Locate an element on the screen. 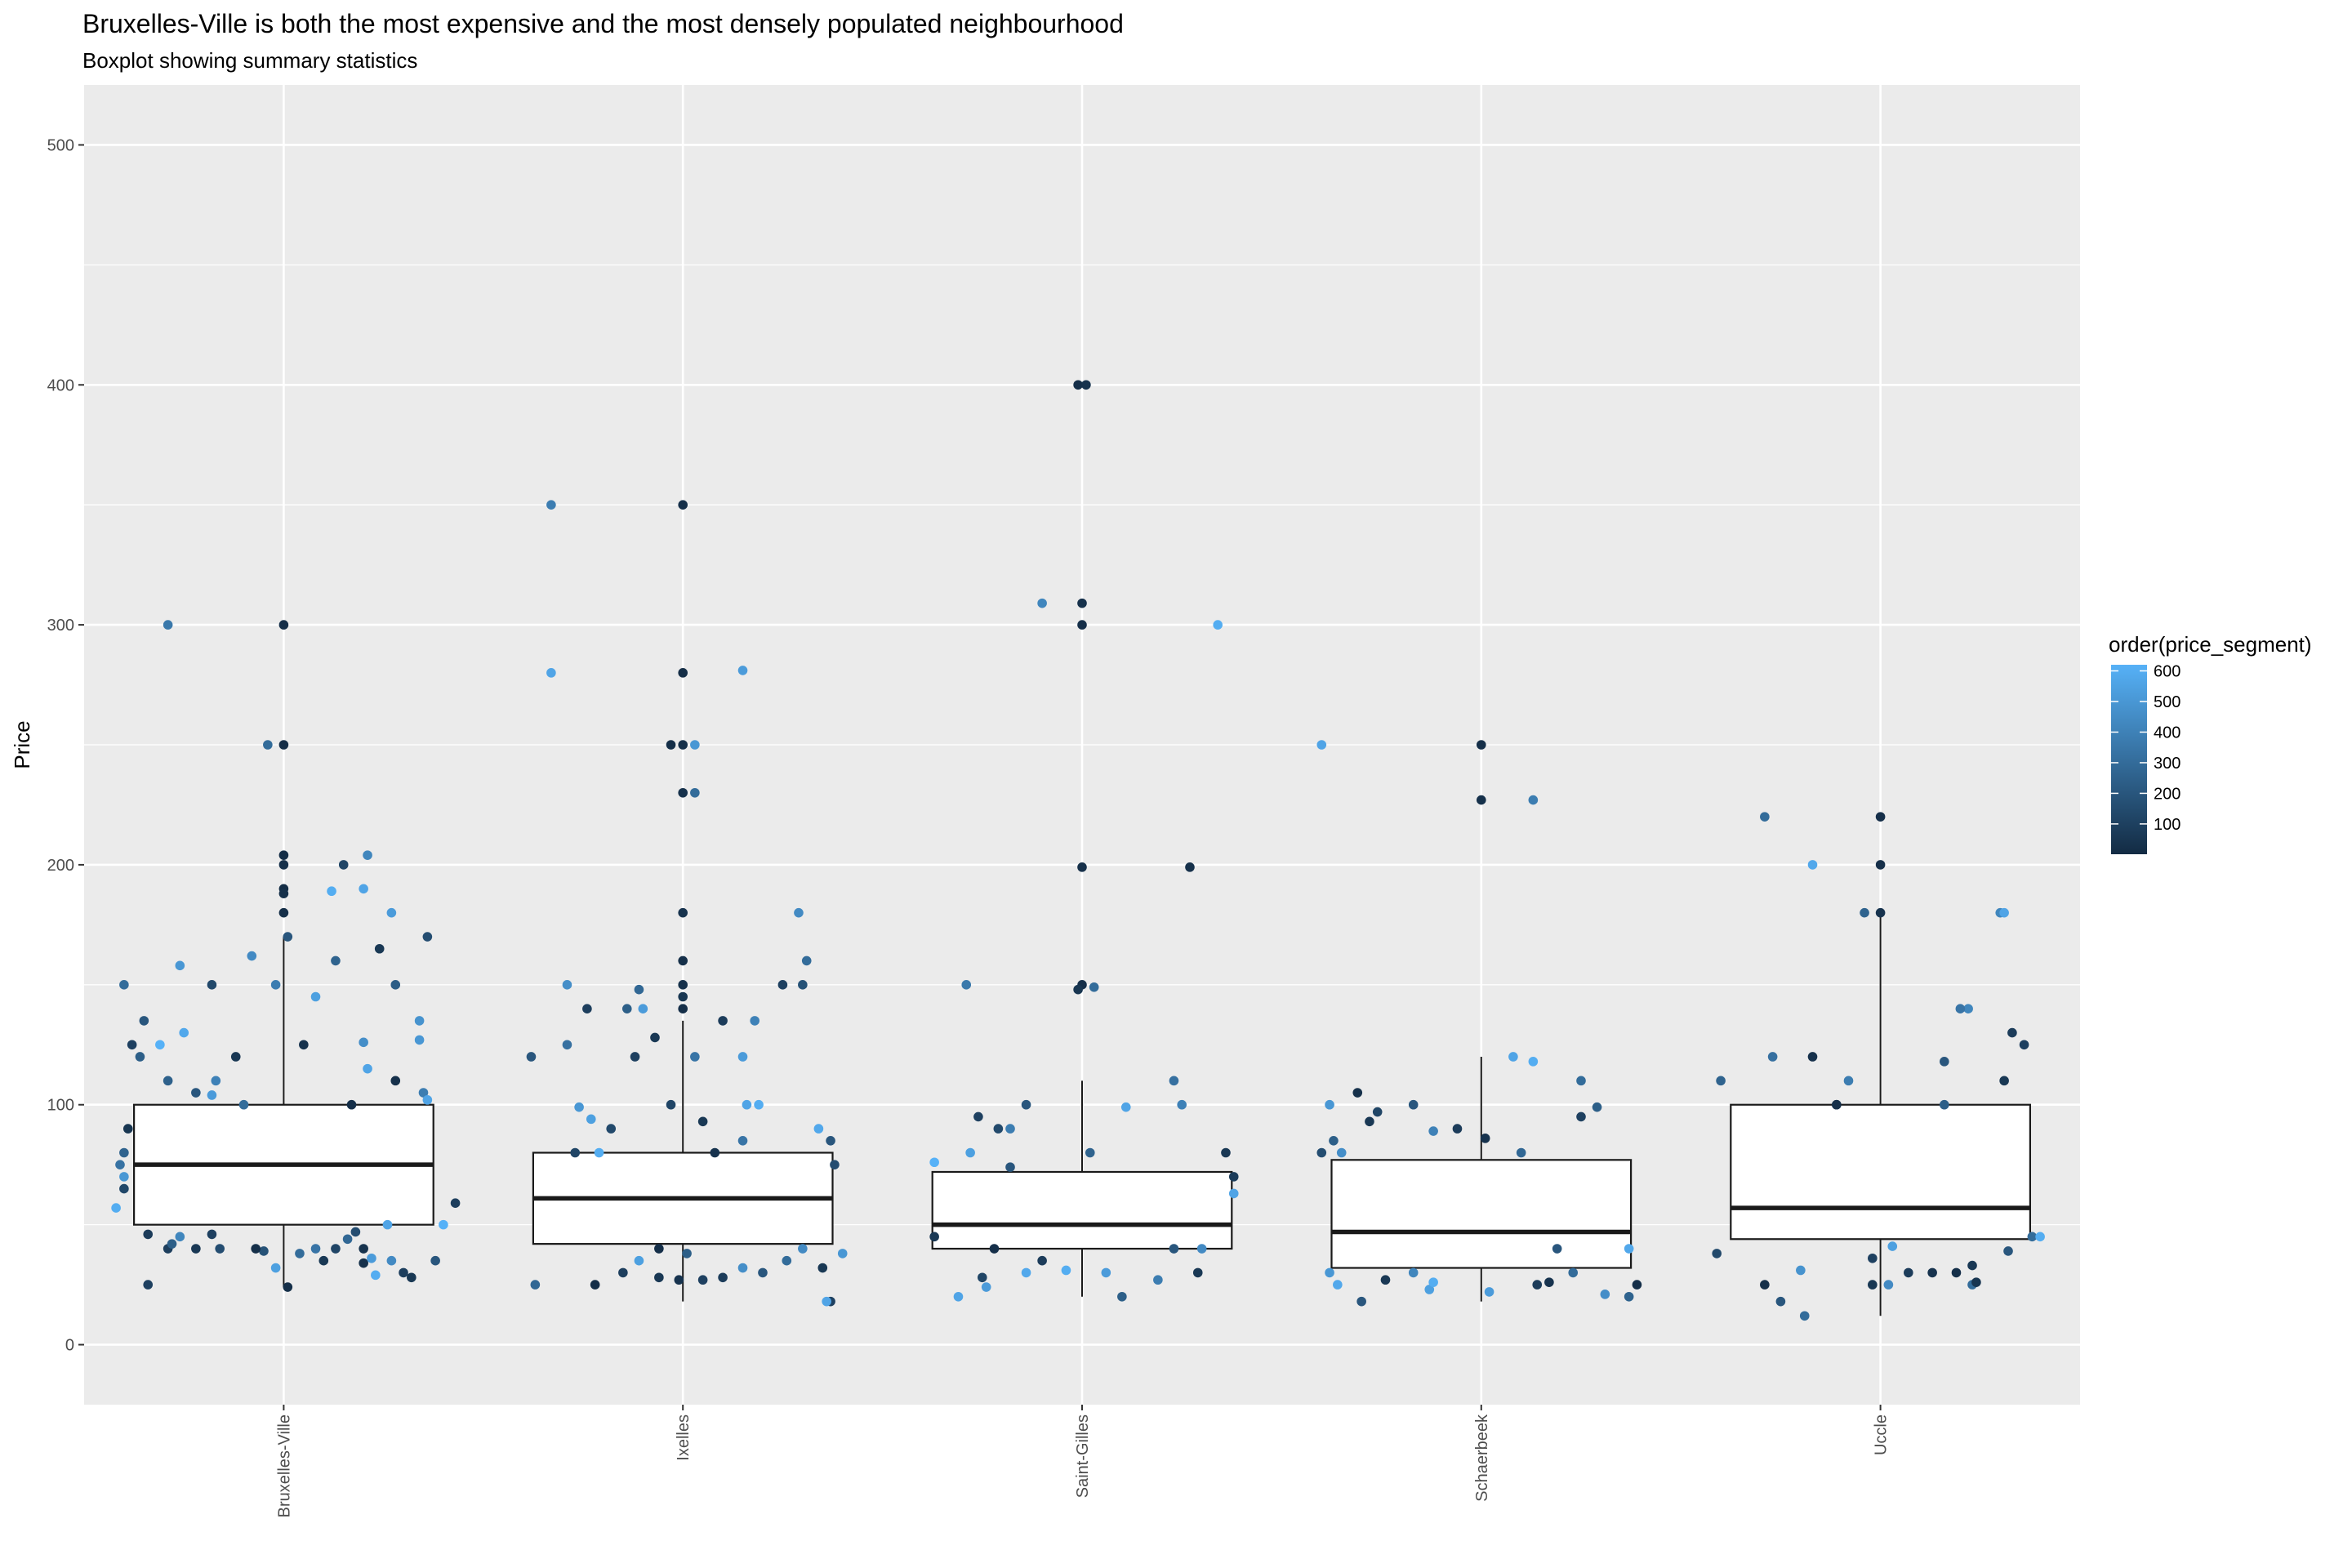 The width and height of the screenshot is (2352, 1568). x-tick-label: Bruxelles-Ville is located at coordinates (284, 1465).